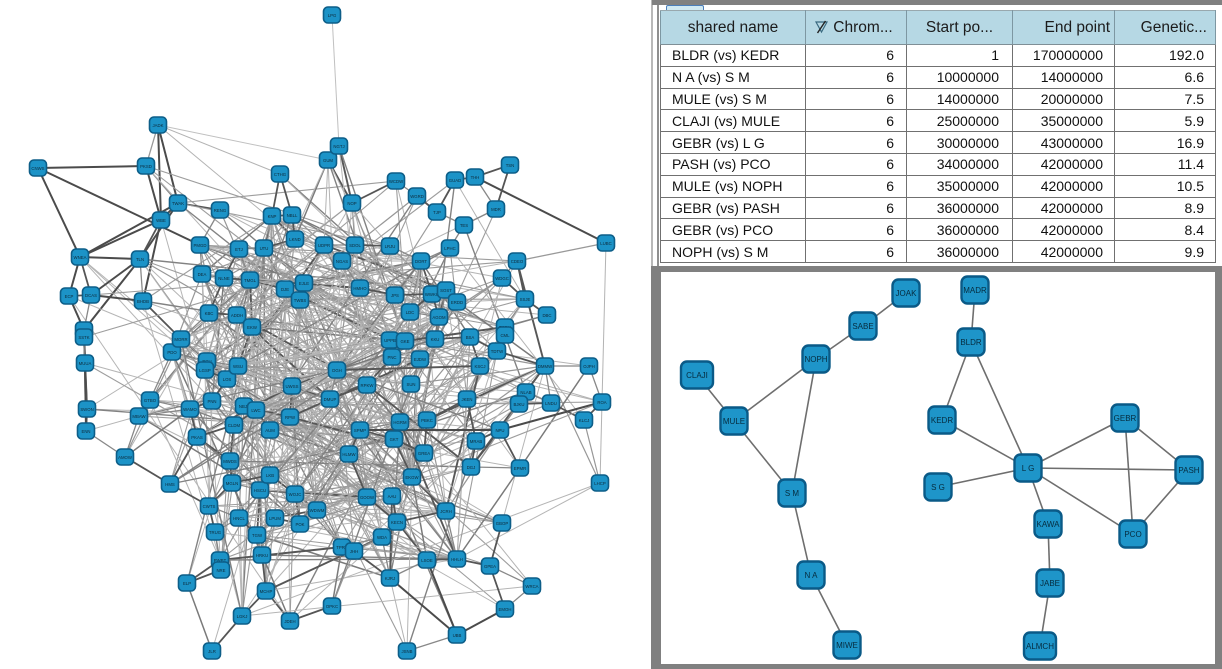  I want to click on svg-text: DMMW, so click(545, 366).